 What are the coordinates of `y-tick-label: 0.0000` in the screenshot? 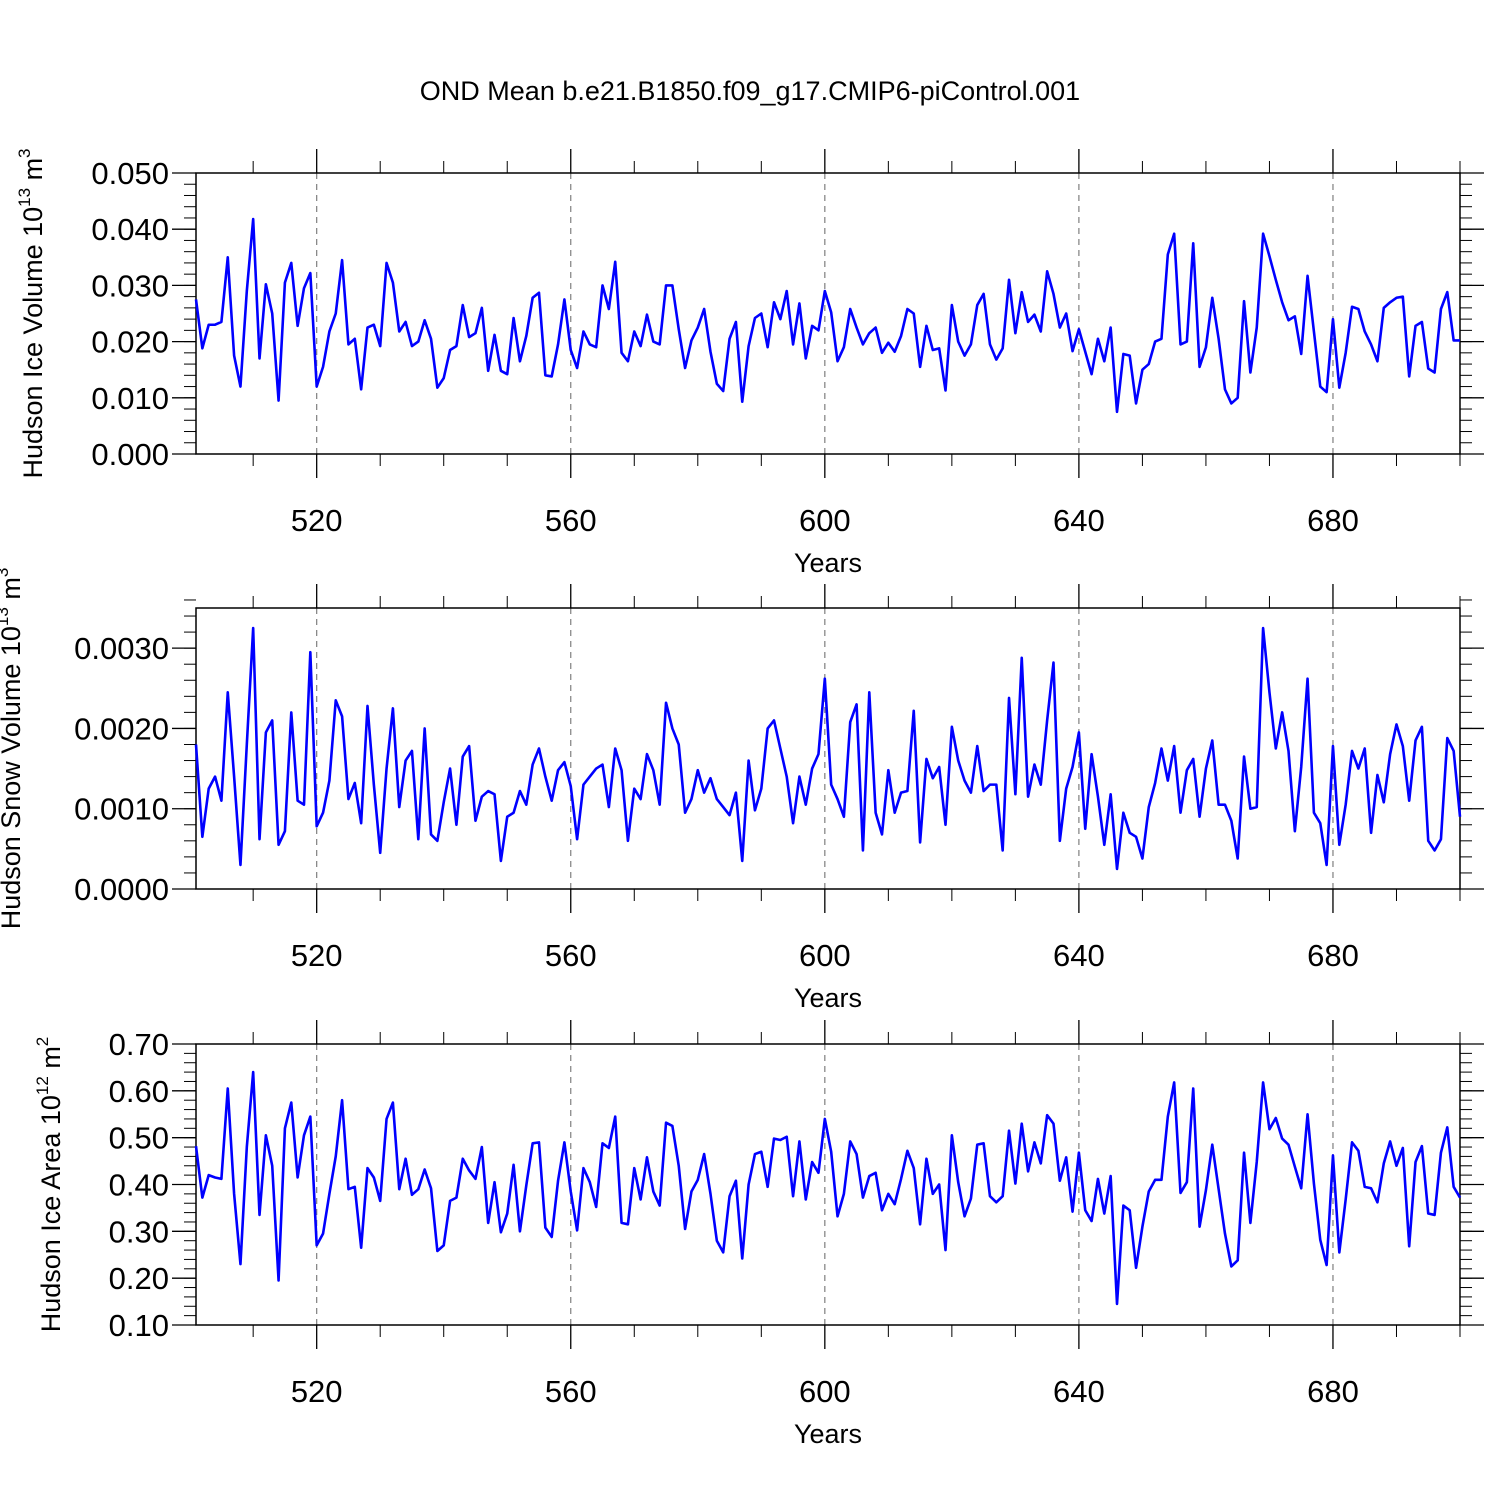 It's located at (121, 889).